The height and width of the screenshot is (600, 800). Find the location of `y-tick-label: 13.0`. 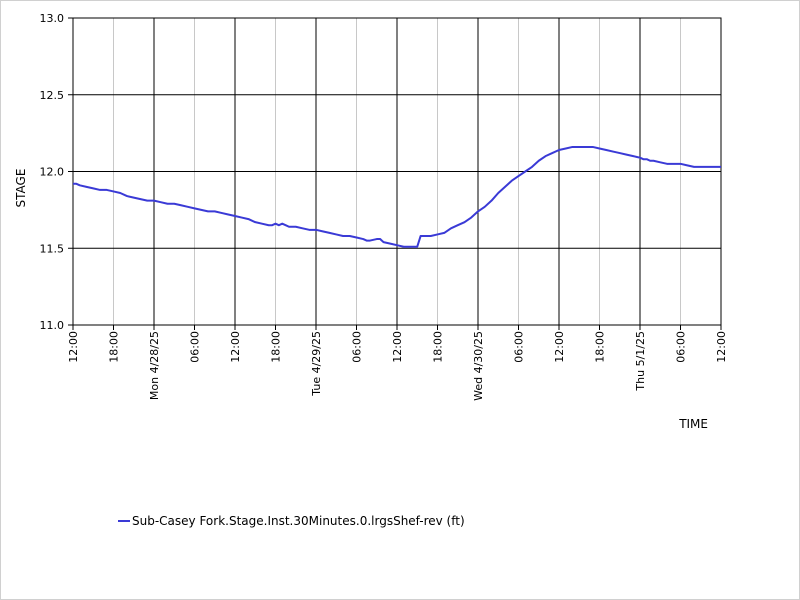

y-tick-label: 13.0 is located at coordinates (52, 18).